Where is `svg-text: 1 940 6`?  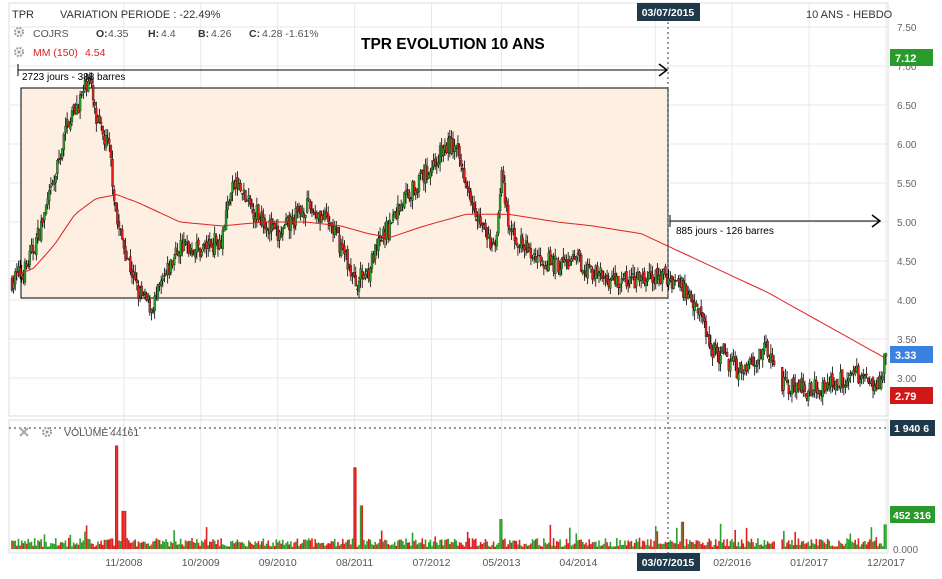 svg-text: 1 940 6 is located at coordinates (911, 429).